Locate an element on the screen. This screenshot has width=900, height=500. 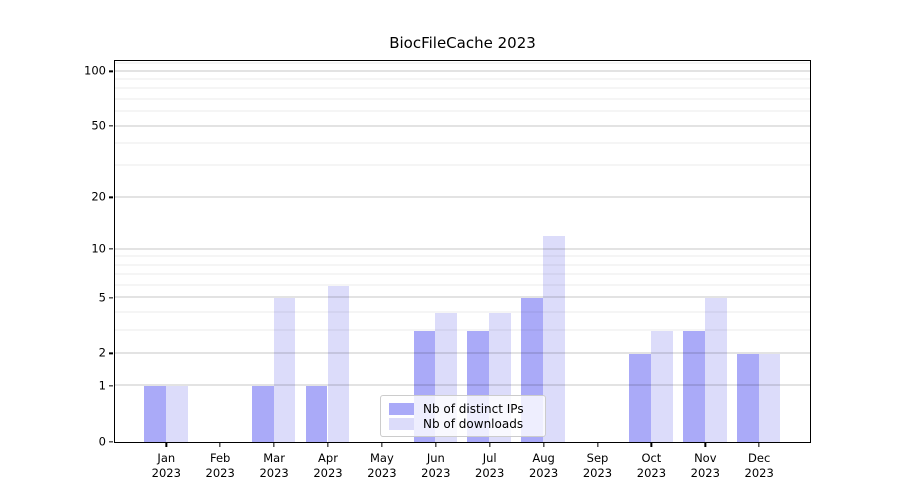
x-tick-label-sep: Sep 2023 is located at coordinates (597, 465).